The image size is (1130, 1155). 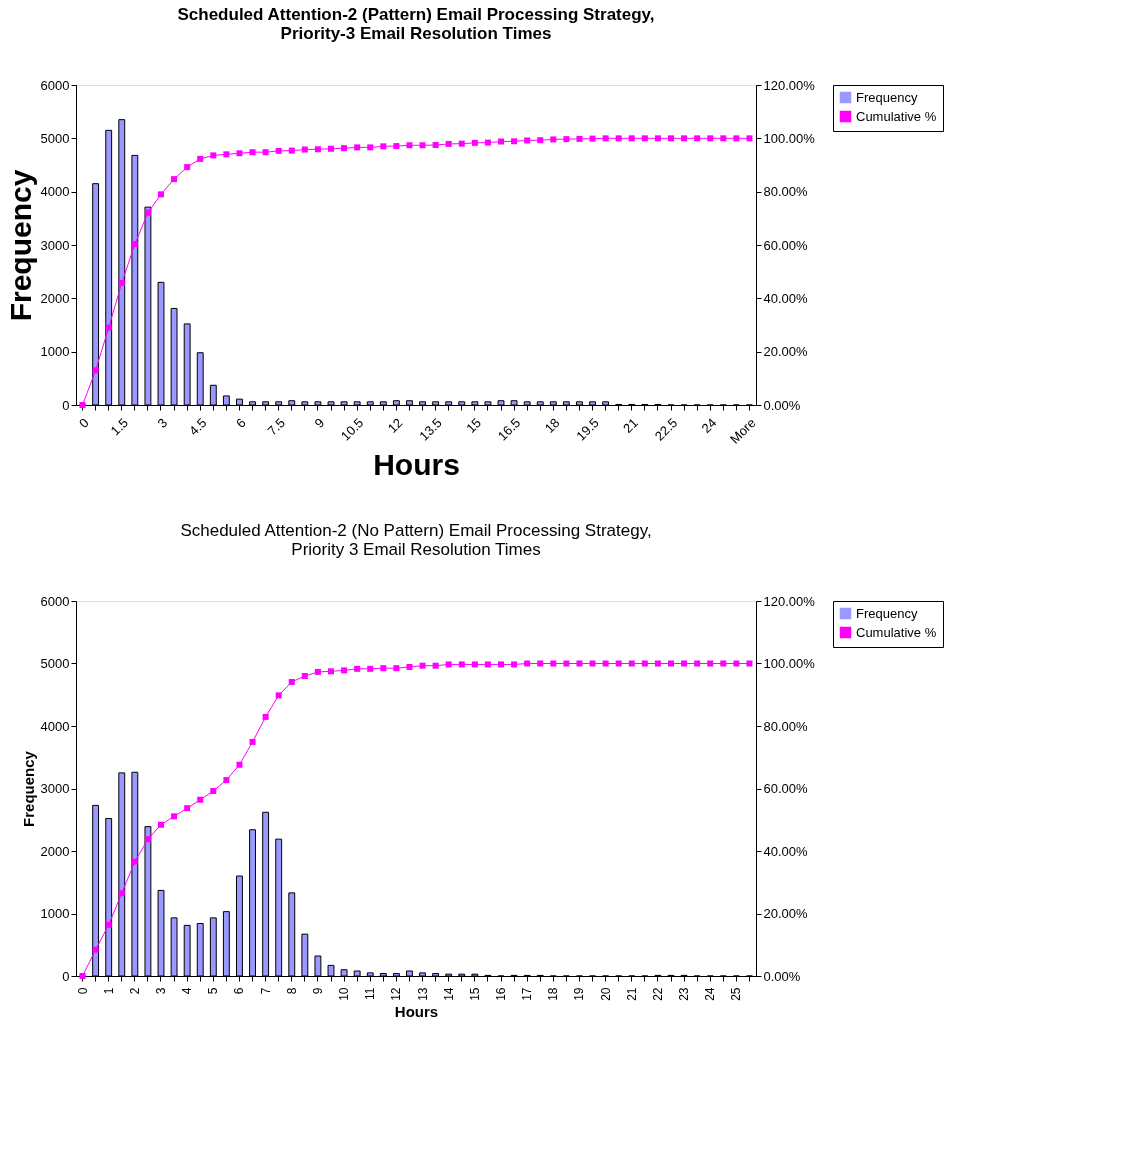 I want to click on y2-tick-label: 60.00%, so click(x=786, y=788).